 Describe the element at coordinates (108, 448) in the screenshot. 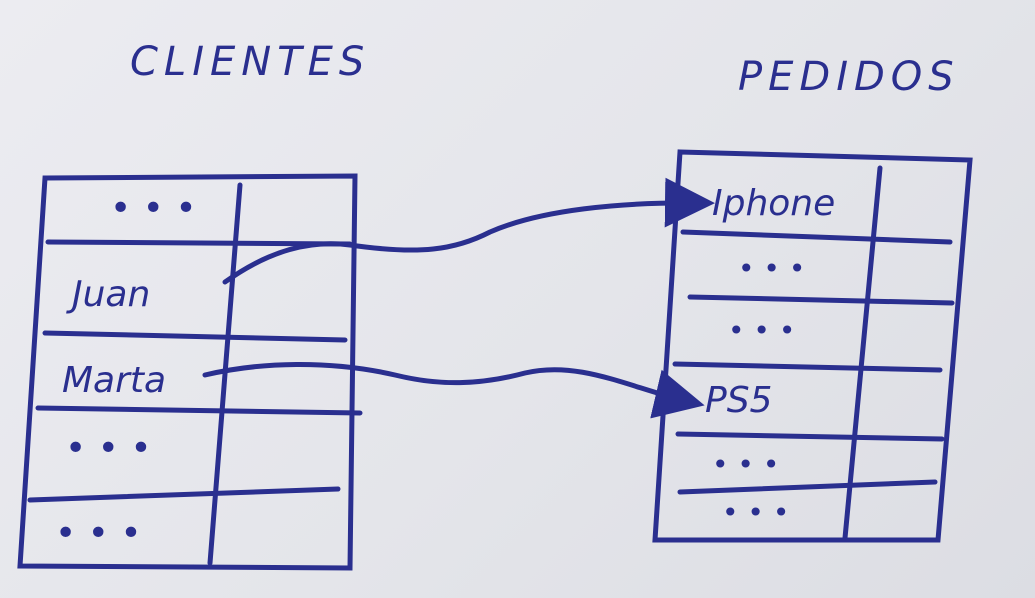

I see `left-row-4: • • •` at that location.